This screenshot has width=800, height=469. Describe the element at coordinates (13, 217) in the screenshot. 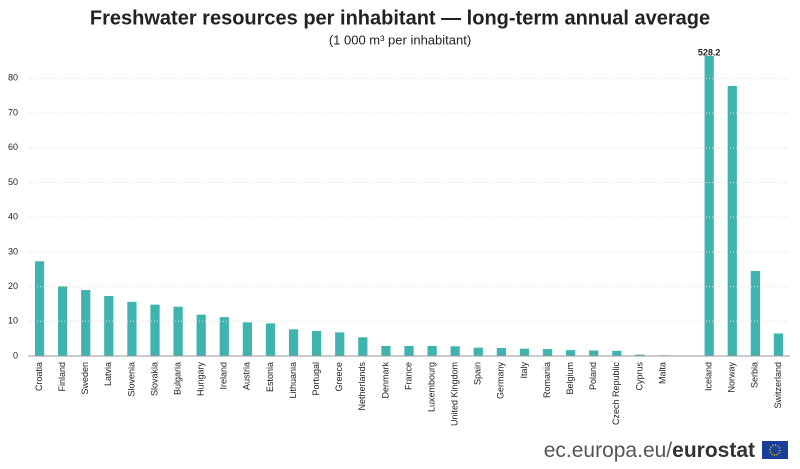

I see `y-tick-label: 40` at that location.